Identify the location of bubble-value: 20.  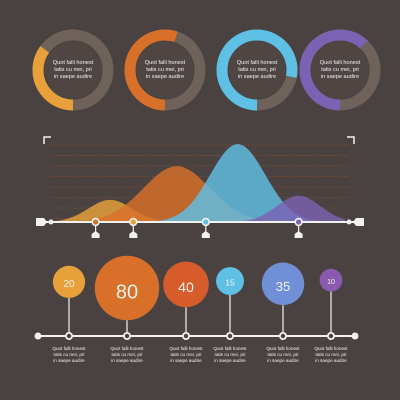
(69, 284).